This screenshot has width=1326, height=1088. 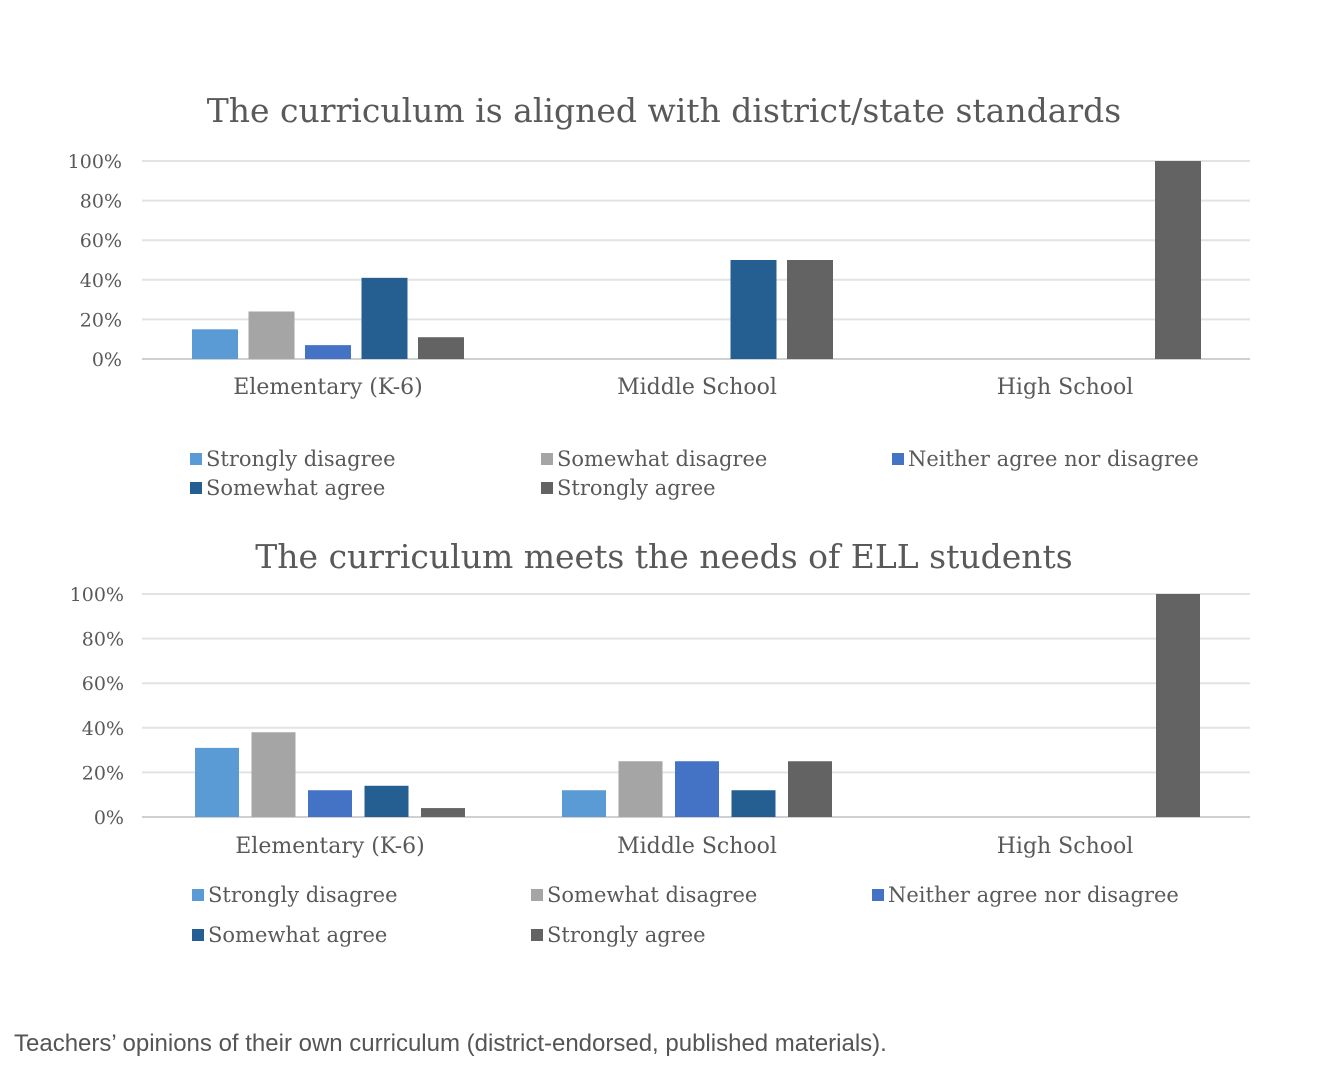 I want to click on chart-1-category-label: Elementary (K-6), so click(x=328, y=387).